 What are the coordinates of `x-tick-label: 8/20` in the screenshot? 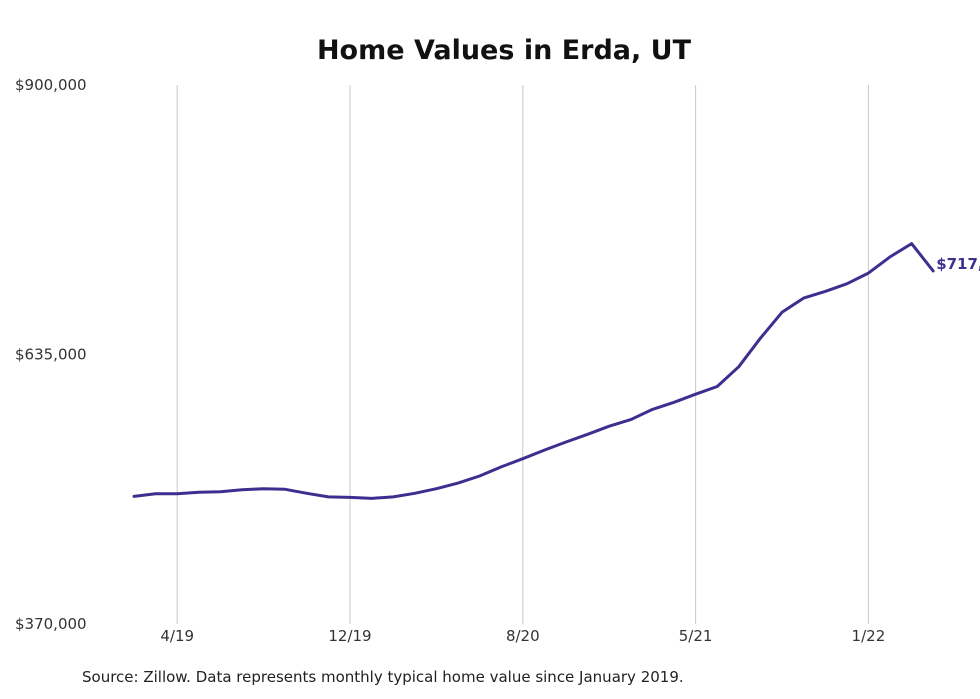 It's located at (523, 636).